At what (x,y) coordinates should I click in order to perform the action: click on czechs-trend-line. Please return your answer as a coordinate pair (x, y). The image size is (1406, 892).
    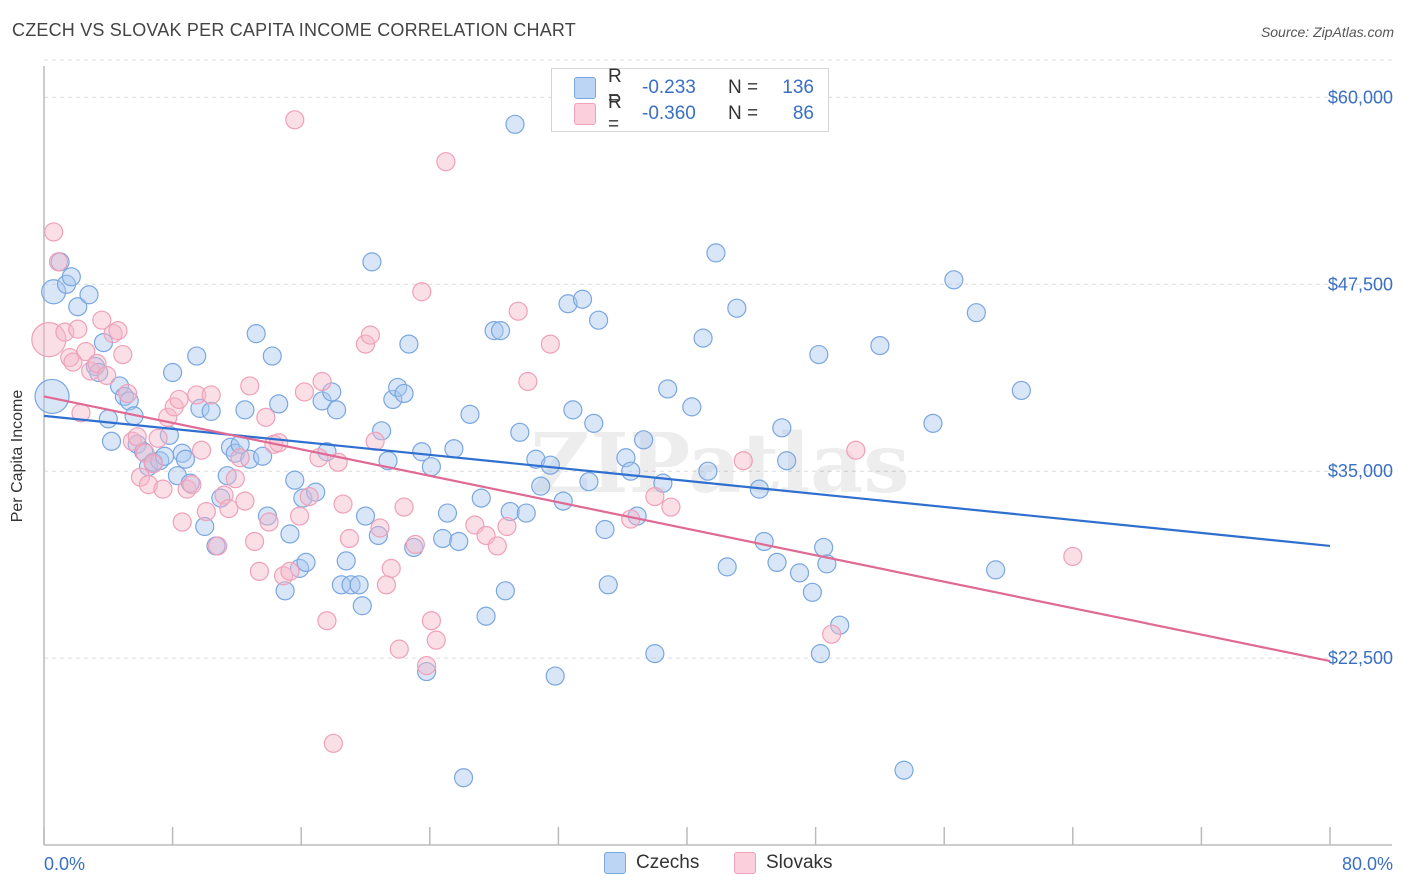
    Looking at the image, I should click on (687, 481).